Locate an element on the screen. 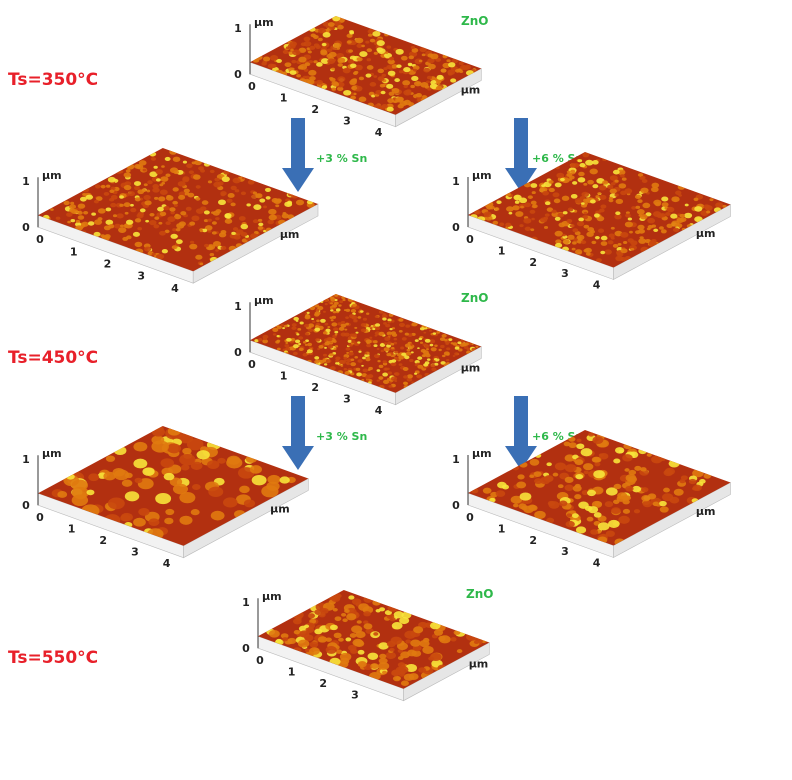 This screenshot has height=780, width=792. afm-plot-sn6-450: 0 1 µm 0 1 2 3 4 µm is located at coordinates (610, 514).